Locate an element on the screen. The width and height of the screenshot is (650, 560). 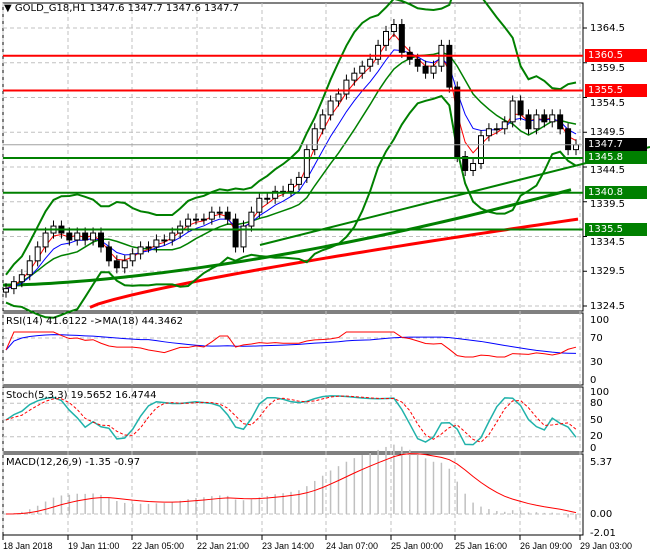
price-tick-label: 1339.5 is located at coordinates (607, 205).